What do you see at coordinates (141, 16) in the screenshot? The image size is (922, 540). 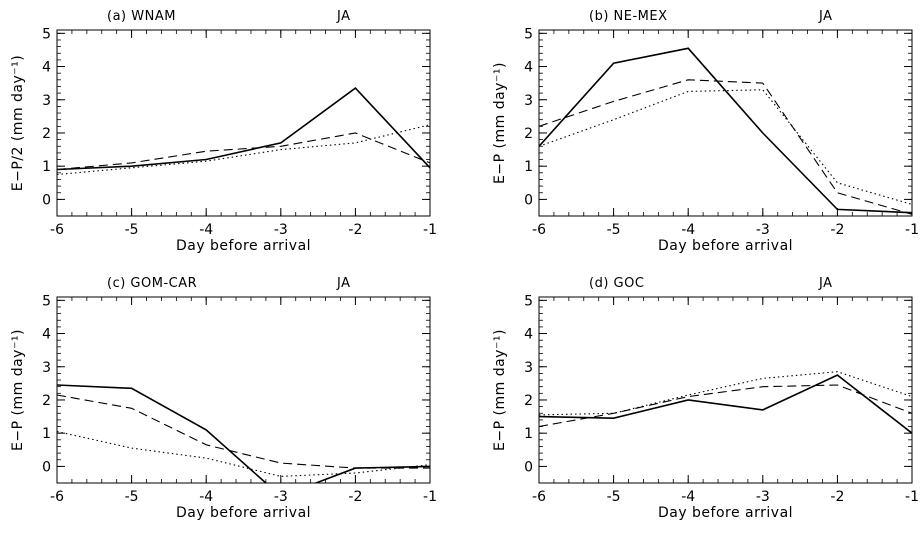 I see `panel-title: (a) WNAM` at bounding box center [141, 16].